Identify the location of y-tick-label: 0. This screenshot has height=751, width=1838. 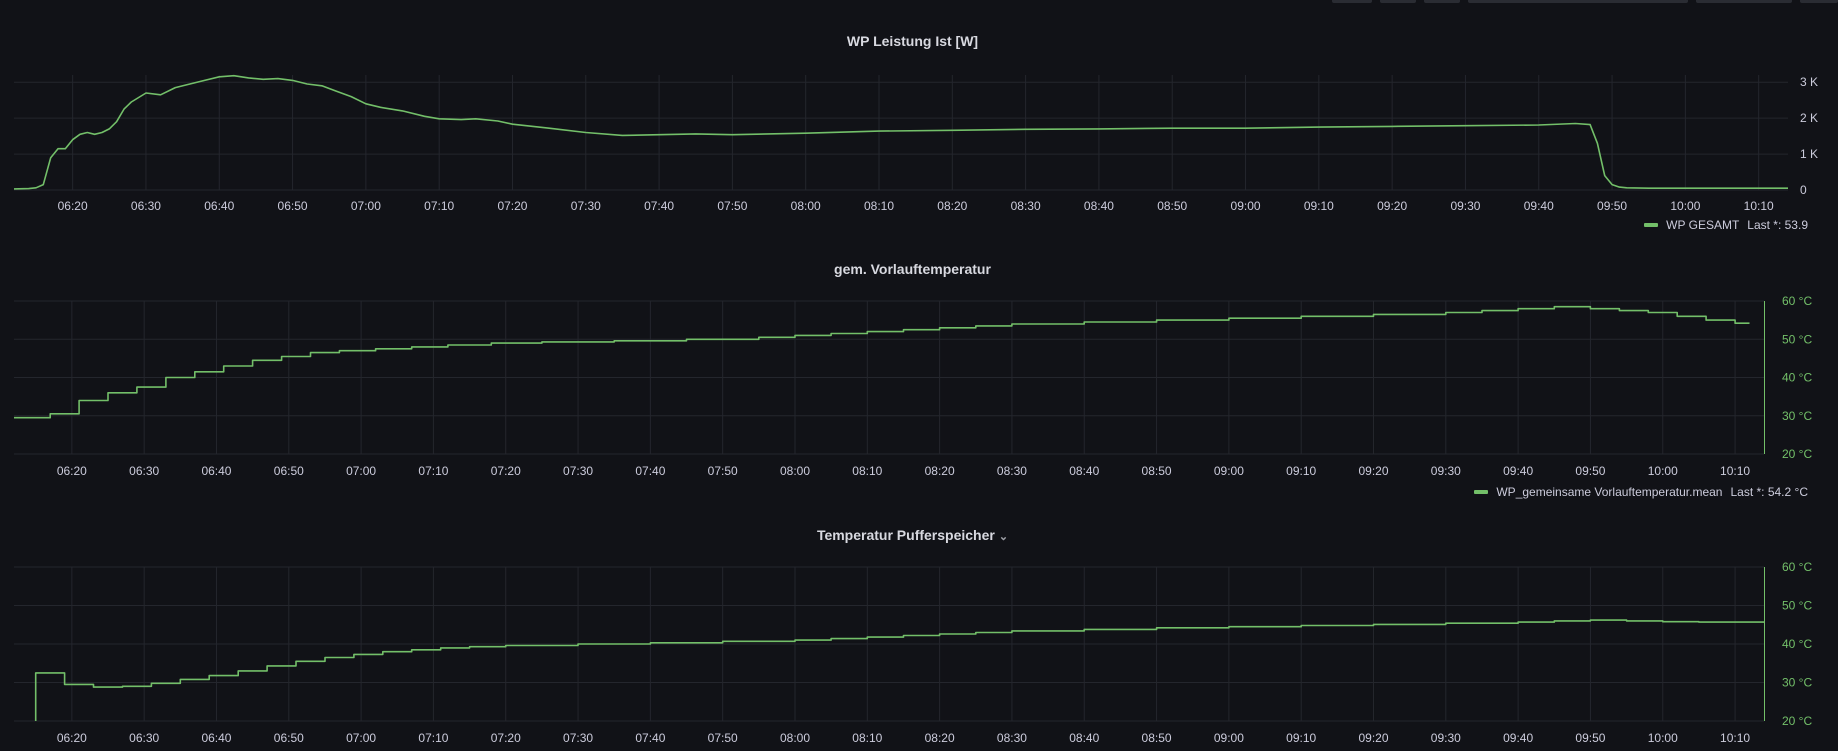
(1803, 190).